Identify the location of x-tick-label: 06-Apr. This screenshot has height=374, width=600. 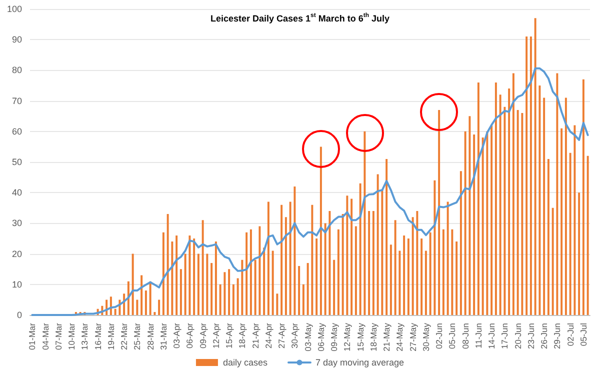
(189, 335).